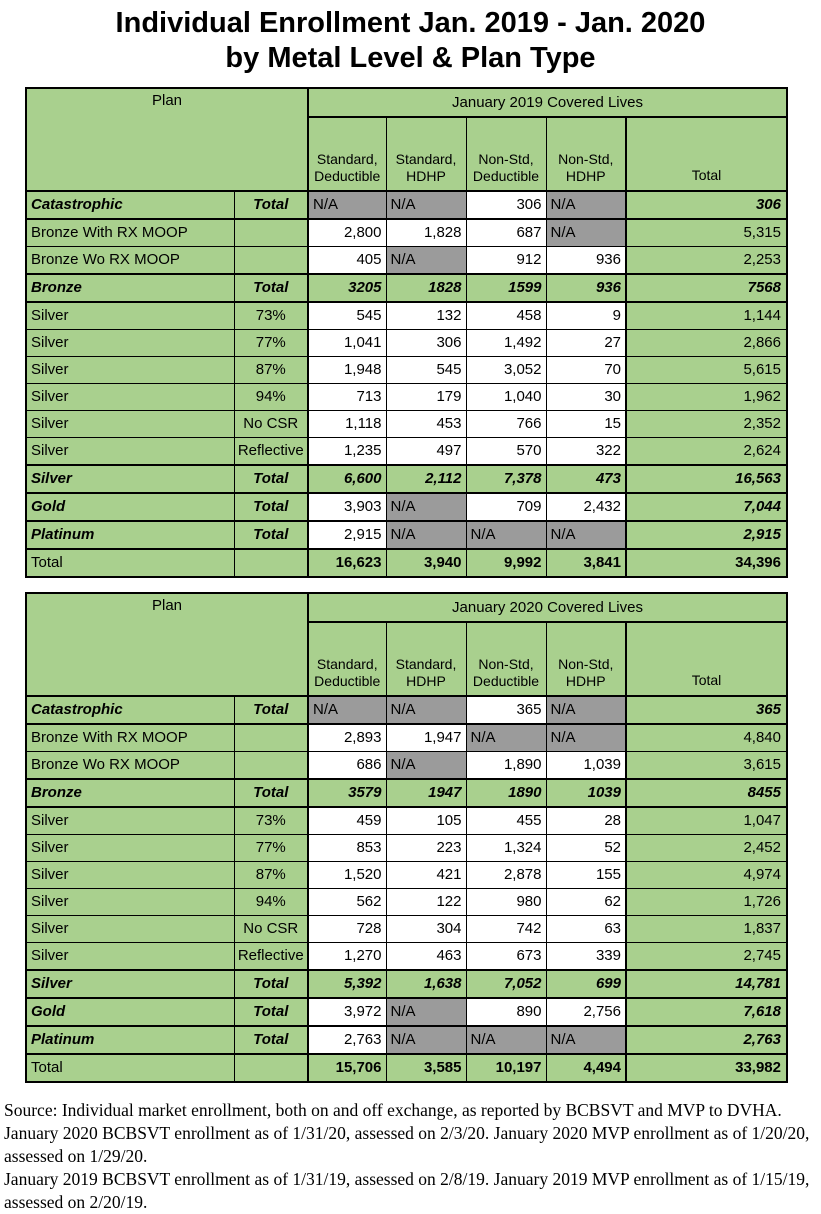 The height and width of the screenshot is (1214, 821). What do you see at coordinates (406, 1011) in the screenshot?
I see `table-row-gold-total: Gold Total 3,972 N/A 890 2,756 7,618` at bounding box center [406, 1011].